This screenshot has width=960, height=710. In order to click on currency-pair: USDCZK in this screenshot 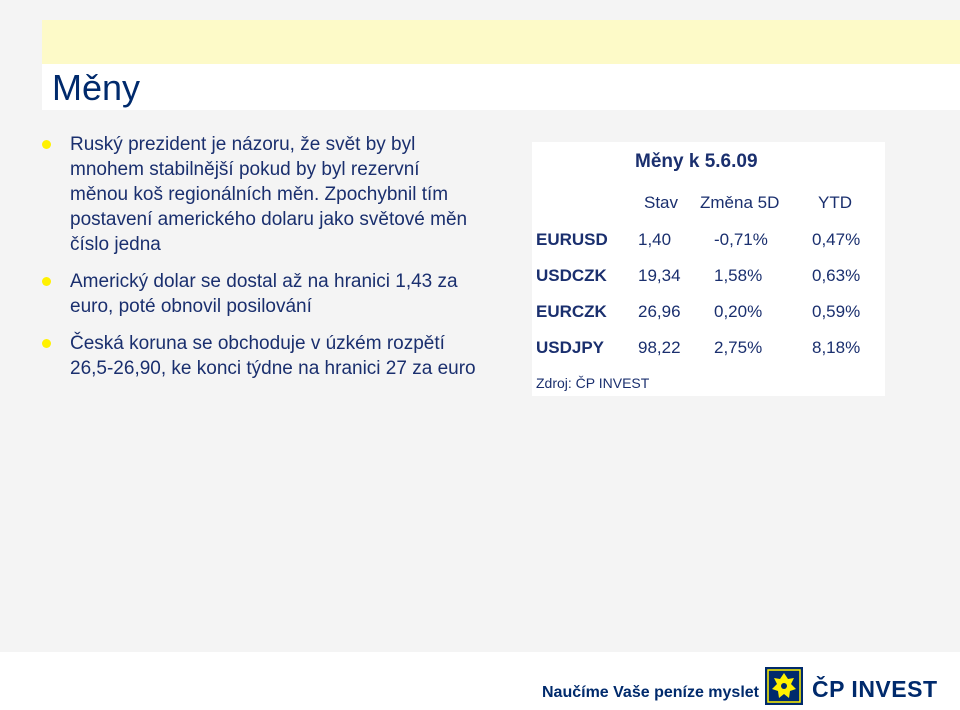, I will do `click(571, 275)`.